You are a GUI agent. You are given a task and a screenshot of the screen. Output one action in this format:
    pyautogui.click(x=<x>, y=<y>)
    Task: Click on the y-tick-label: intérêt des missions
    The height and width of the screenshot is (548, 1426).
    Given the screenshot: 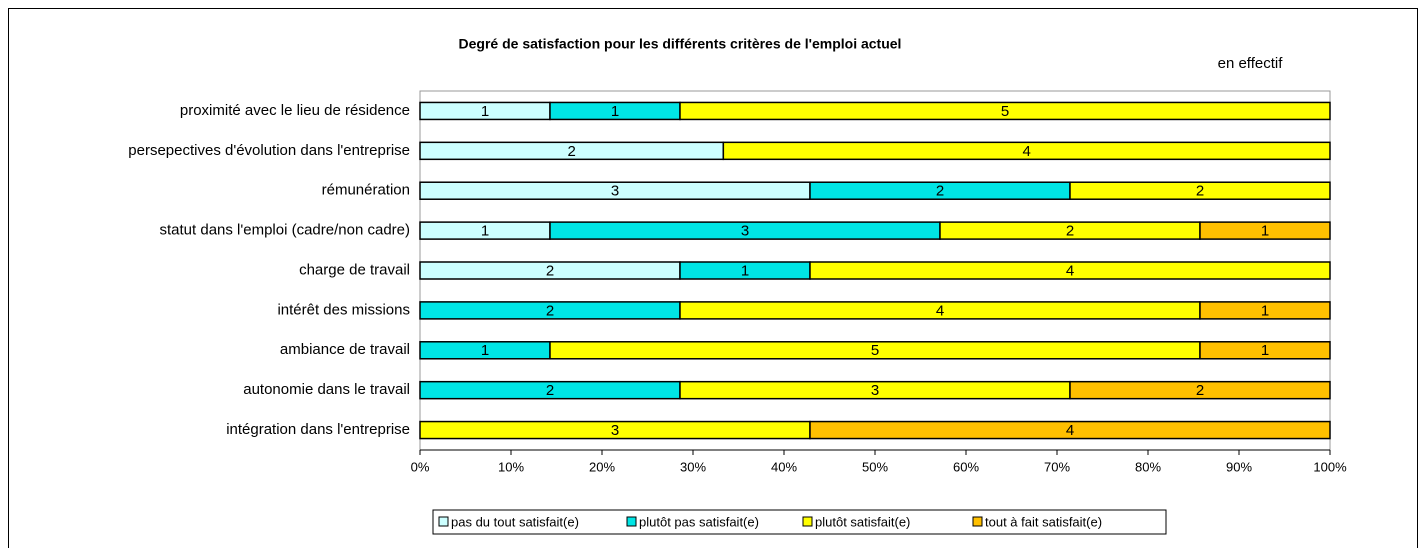 What is the action you would take?
    pyautogui.click(x=343, y=309)
    